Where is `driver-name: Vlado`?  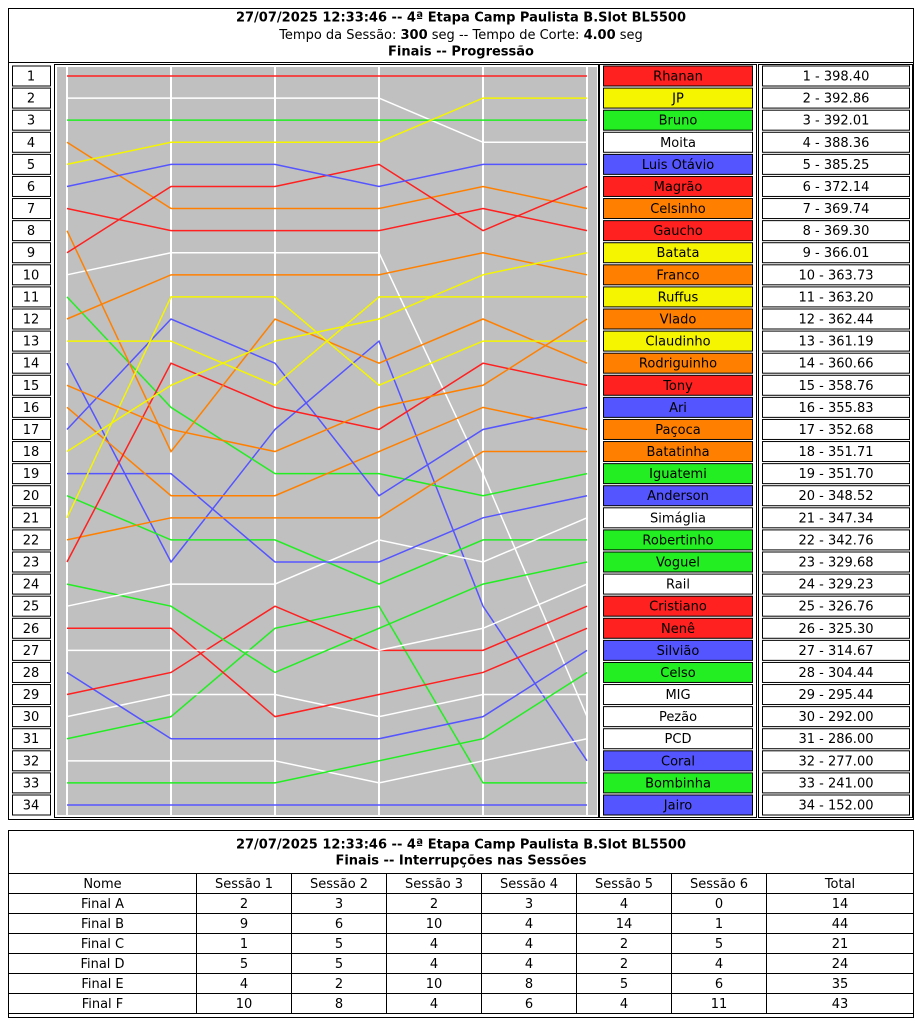
driver-name: Vlado is located at coordinates (678, 320).